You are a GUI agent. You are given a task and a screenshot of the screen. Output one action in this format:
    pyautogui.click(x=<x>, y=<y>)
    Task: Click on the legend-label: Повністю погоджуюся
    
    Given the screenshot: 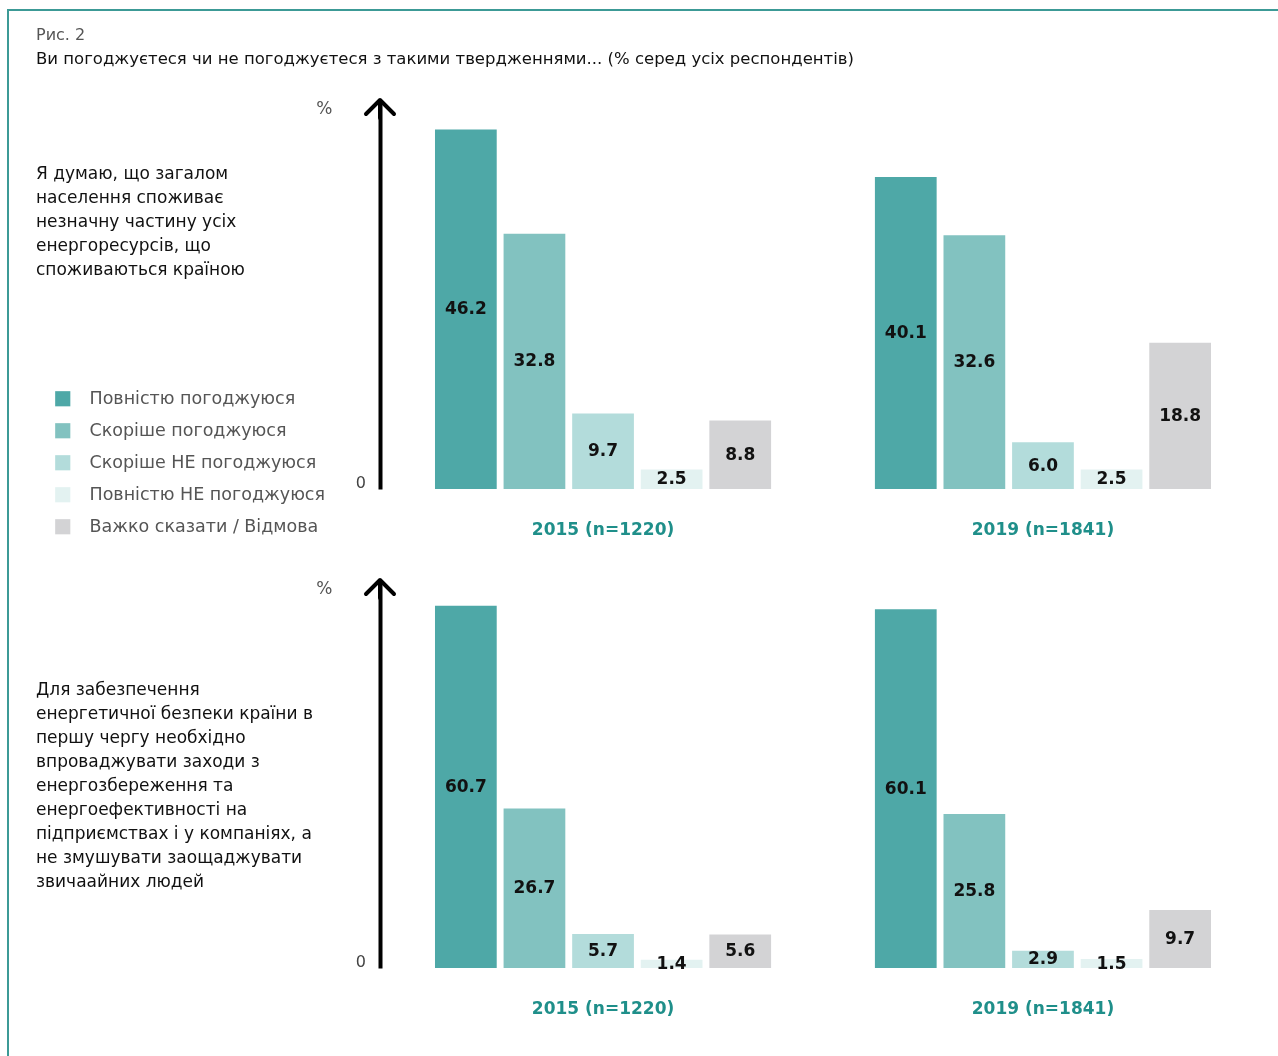 What is the action you would take?
    pyautogui.click(x=192, y=397)
    